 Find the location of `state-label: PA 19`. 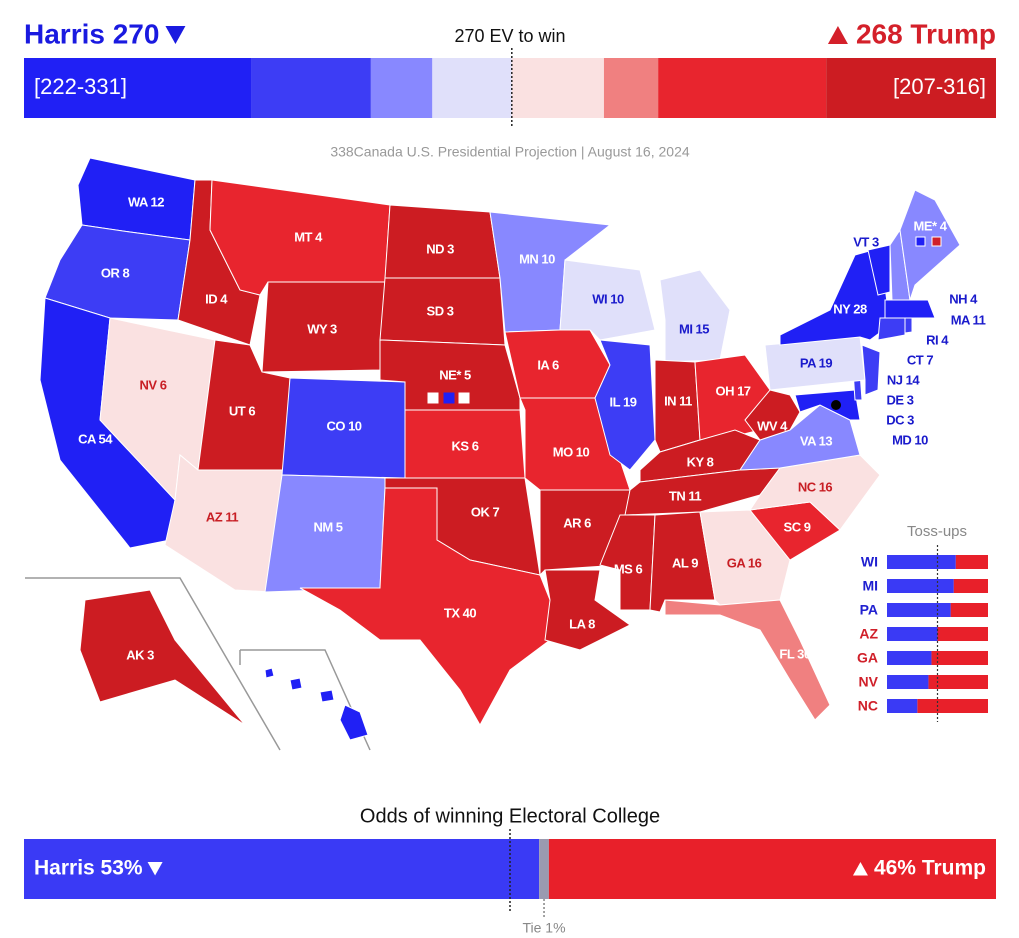

state-label: PA 19 is located at coordinates (816, 362).